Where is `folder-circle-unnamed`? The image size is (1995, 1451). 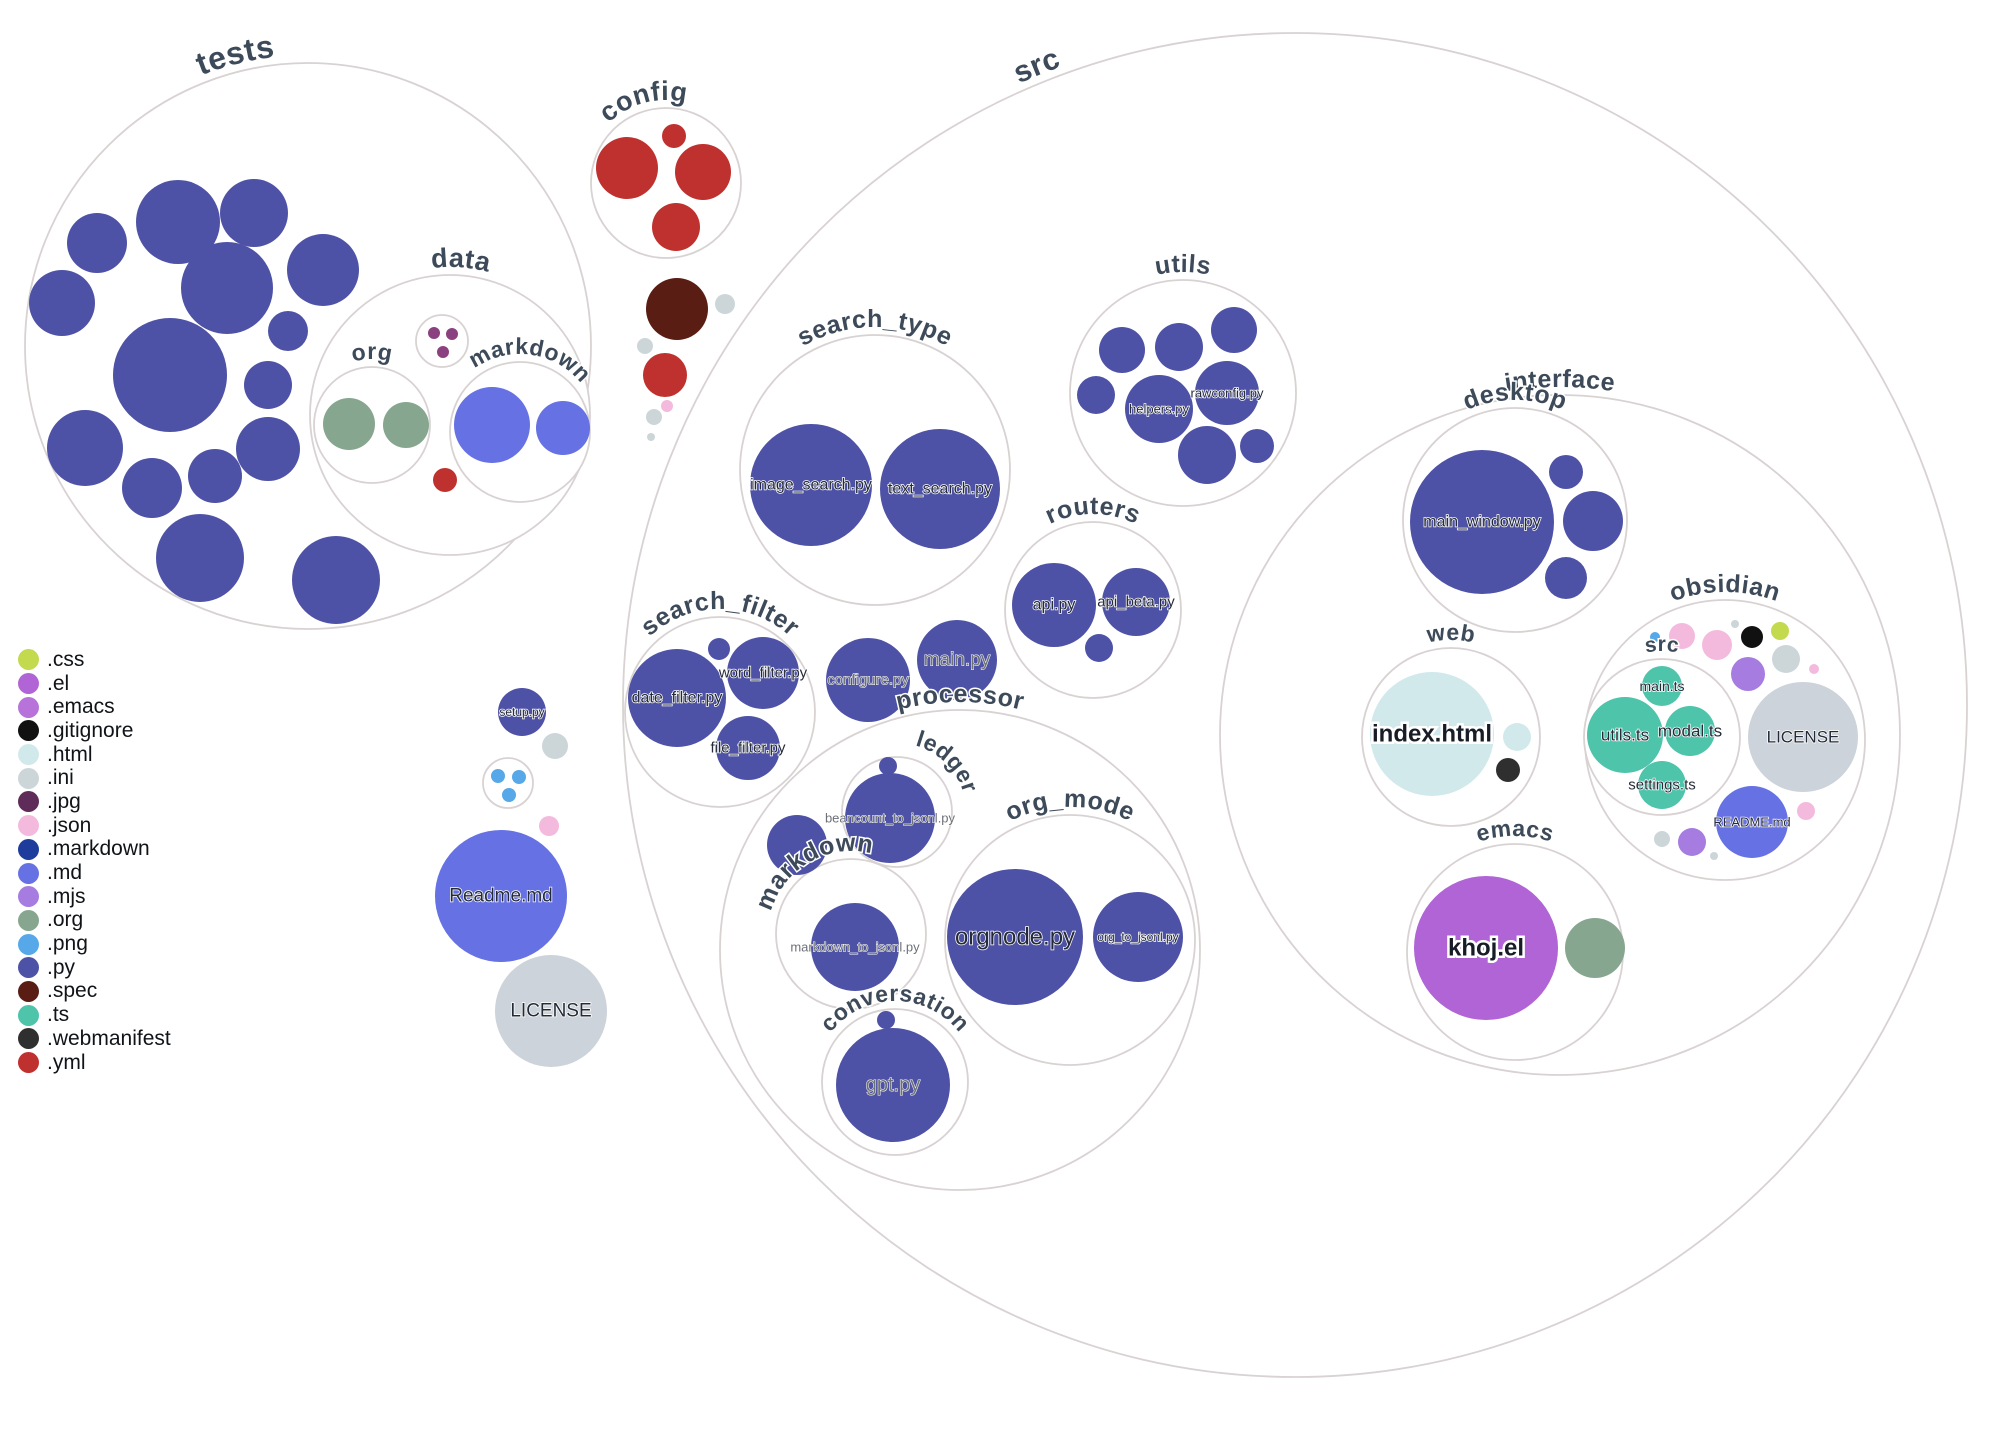 folder-circle-unnamed is located at coordinates (442, 341).